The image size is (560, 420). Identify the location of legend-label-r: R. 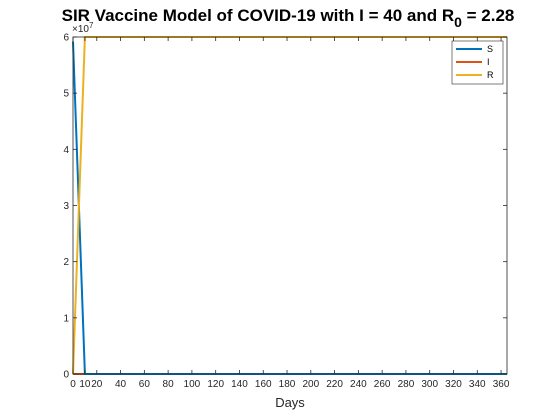
(490, 75).